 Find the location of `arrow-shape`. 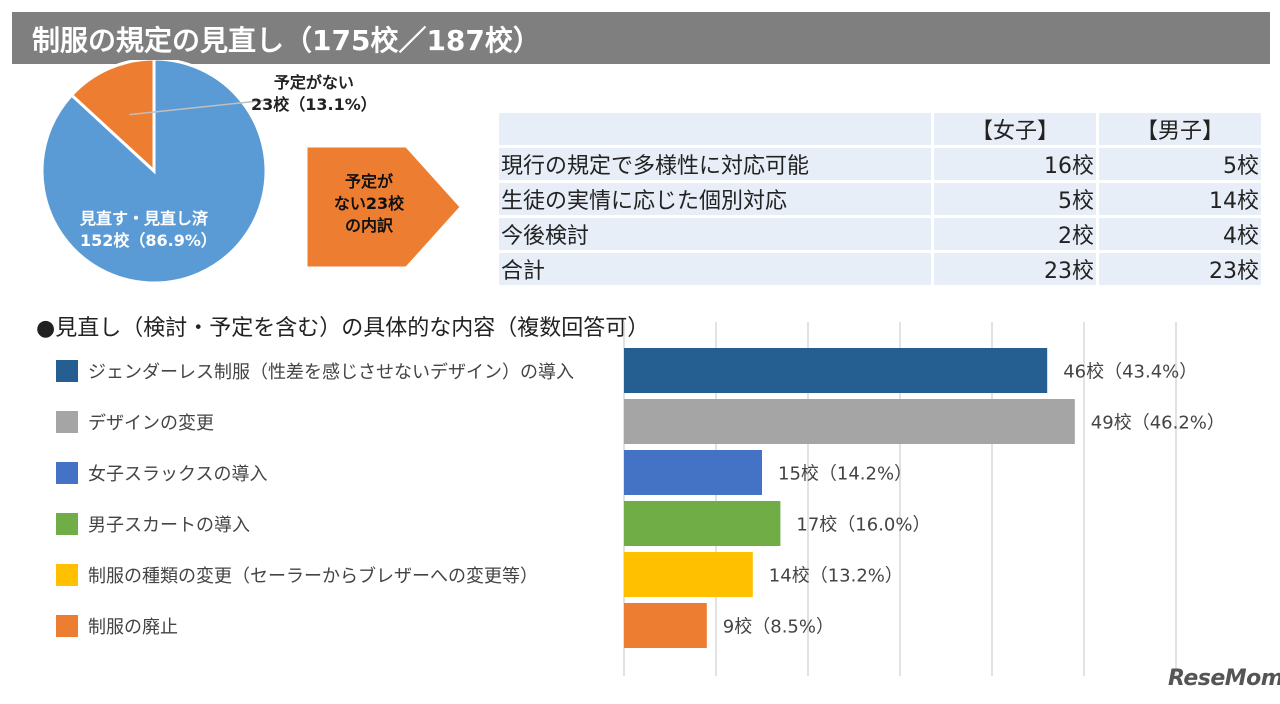

arrow-shape is located at coordinates (383, 207).